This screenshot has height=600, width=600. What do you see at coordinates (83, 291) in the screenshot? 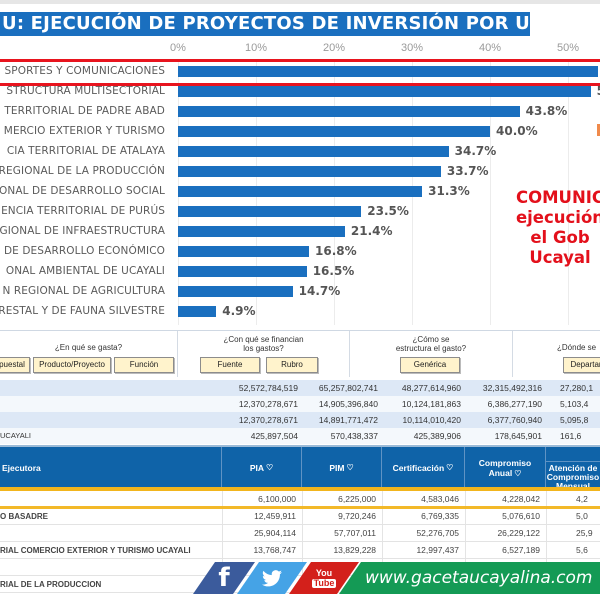
I see `category-label: N REGIONAL DE AGRICULTURA` at bounding box center [83, 291].